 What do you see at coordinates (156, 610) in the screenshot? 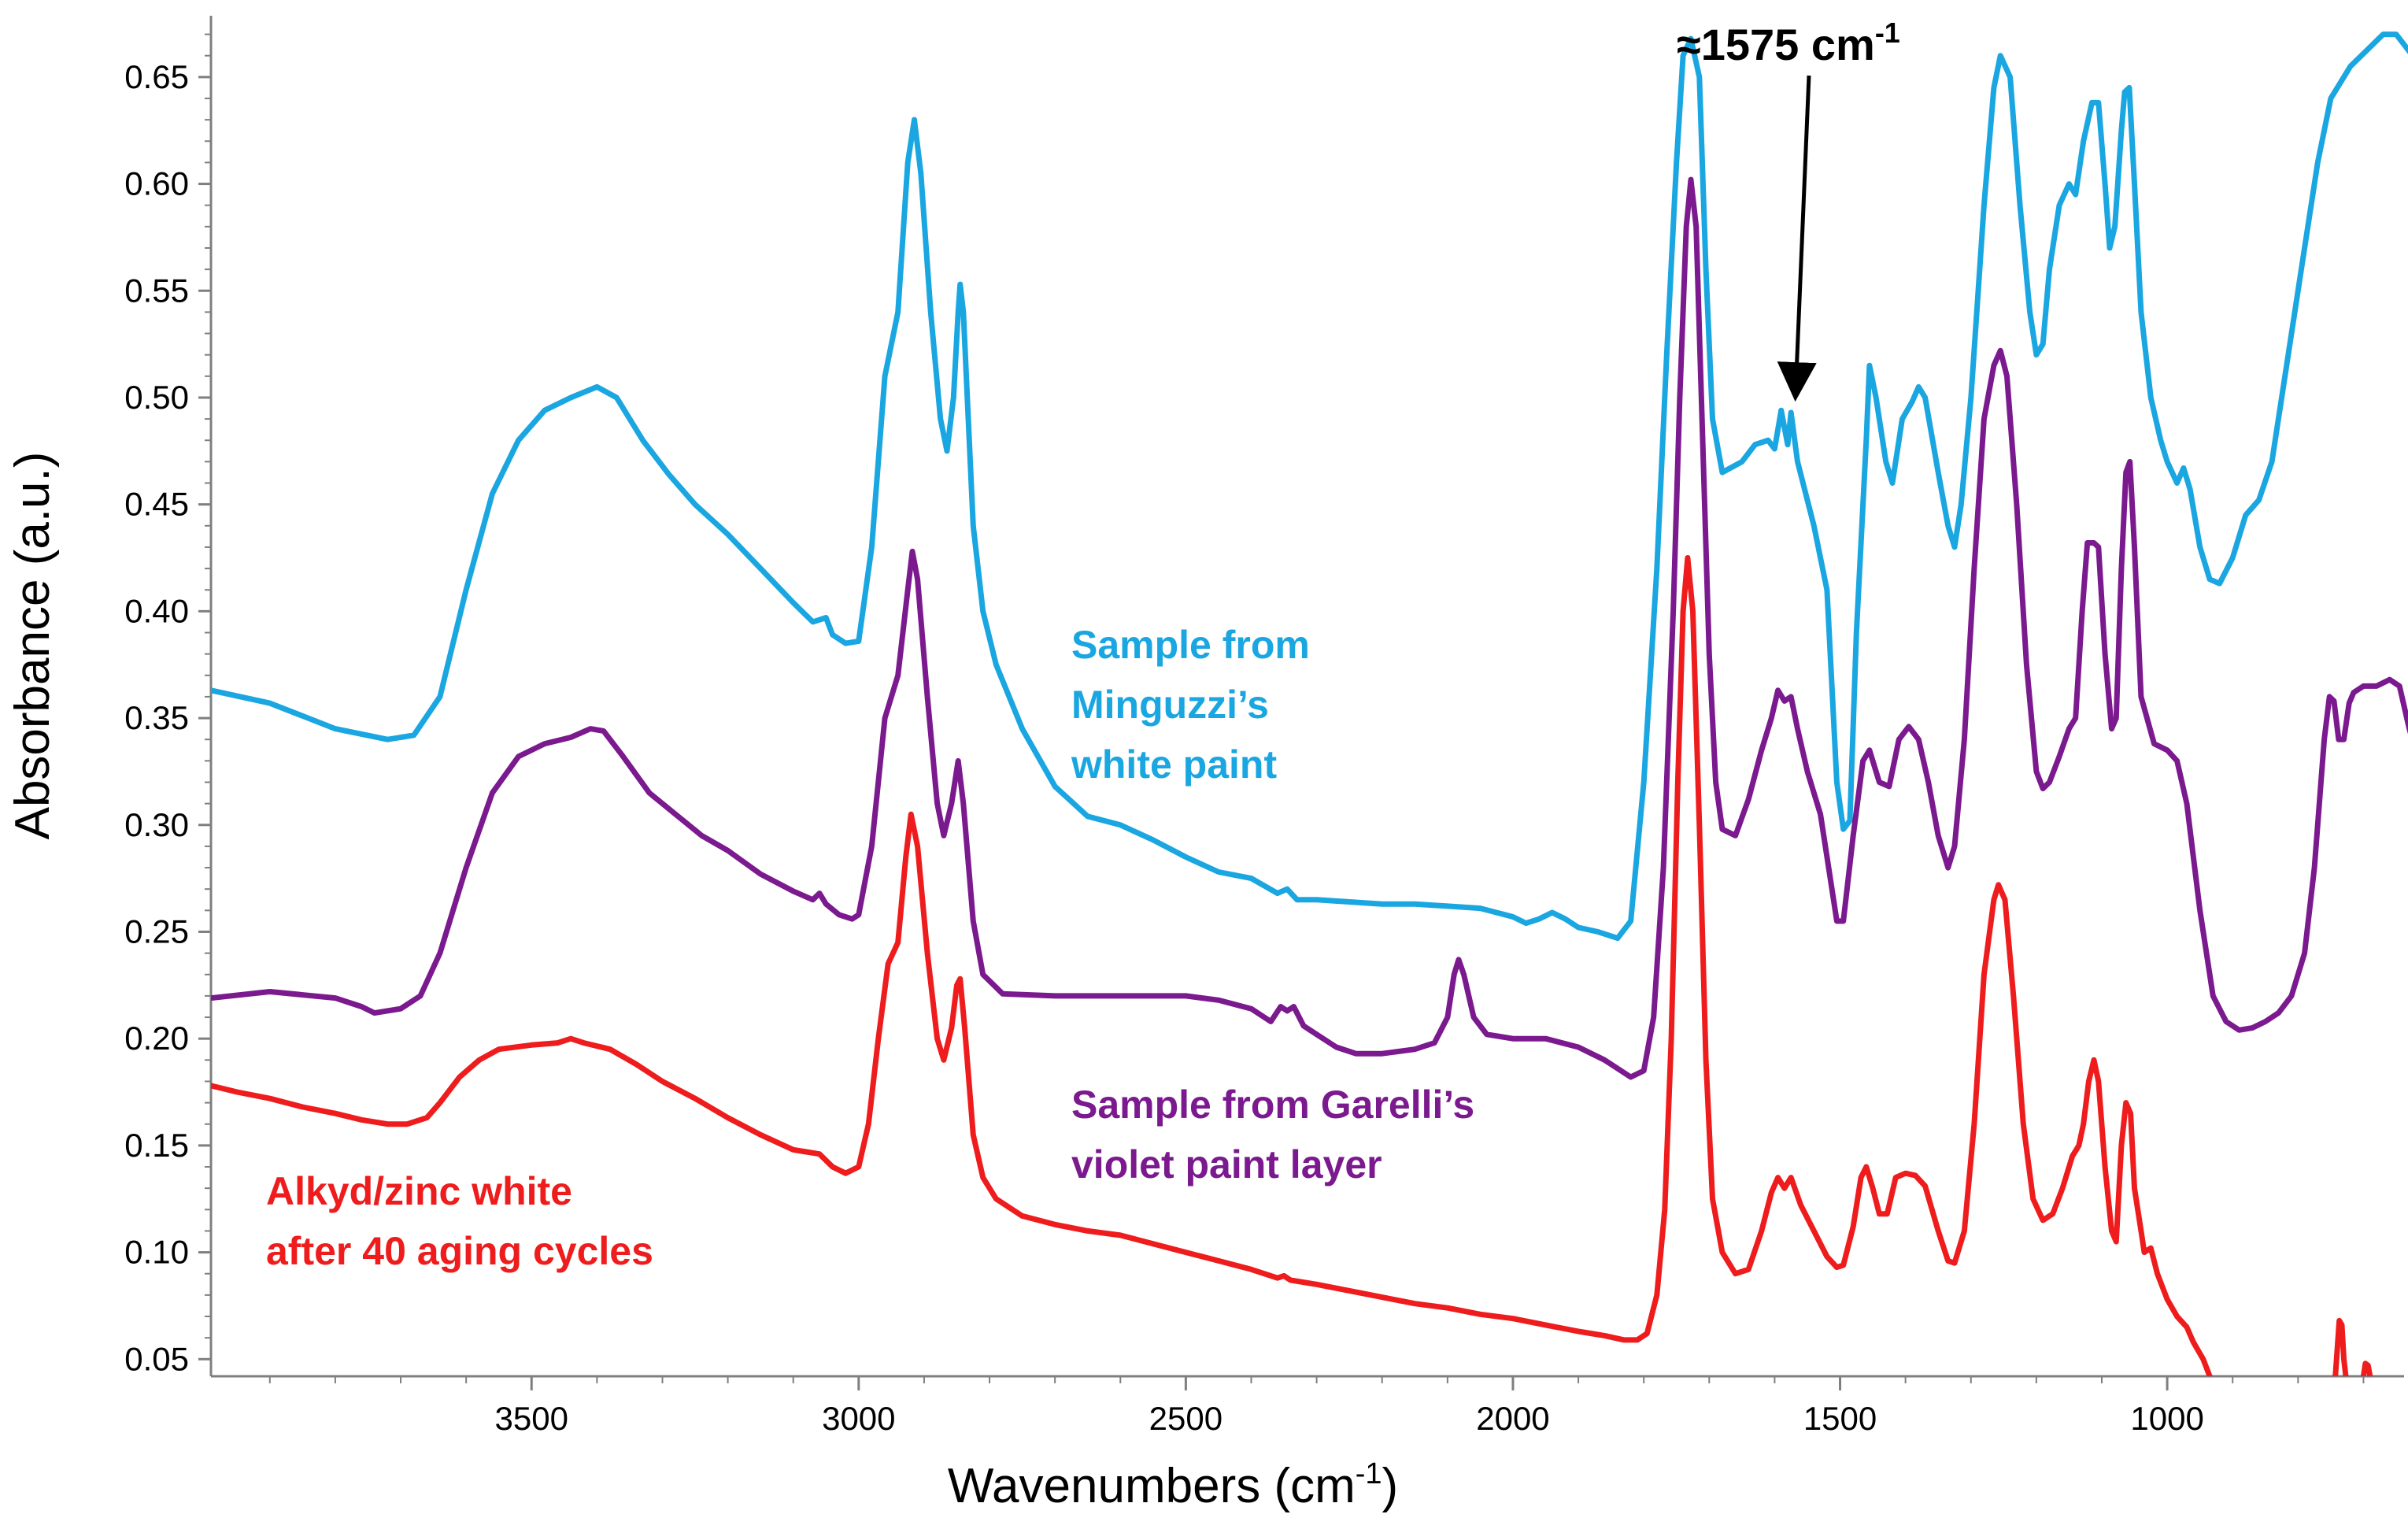
I see `y-tick-label: 0.40` at bounding box center [156, 610].